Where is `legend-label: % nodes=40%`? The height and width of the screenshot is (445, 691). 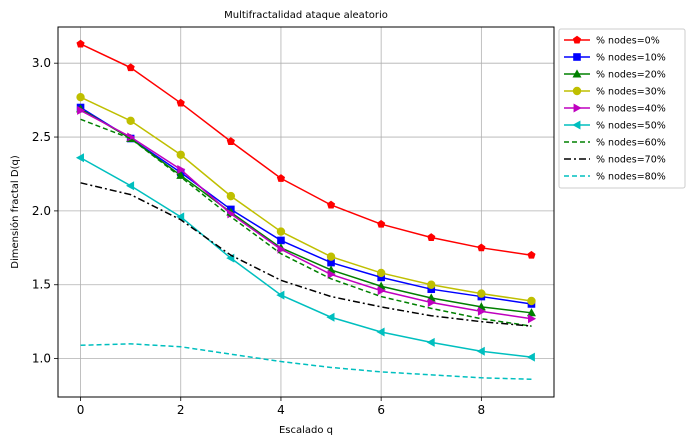 legend-label: % nodes=40% is located at coordinates (631, 109).